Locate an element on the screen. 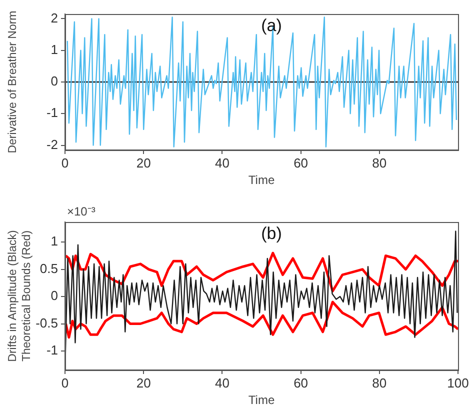 Image resolution: width=472 pixels, height=412 pixels. text: ×10⁻³ is located at coordinates (81, 211).